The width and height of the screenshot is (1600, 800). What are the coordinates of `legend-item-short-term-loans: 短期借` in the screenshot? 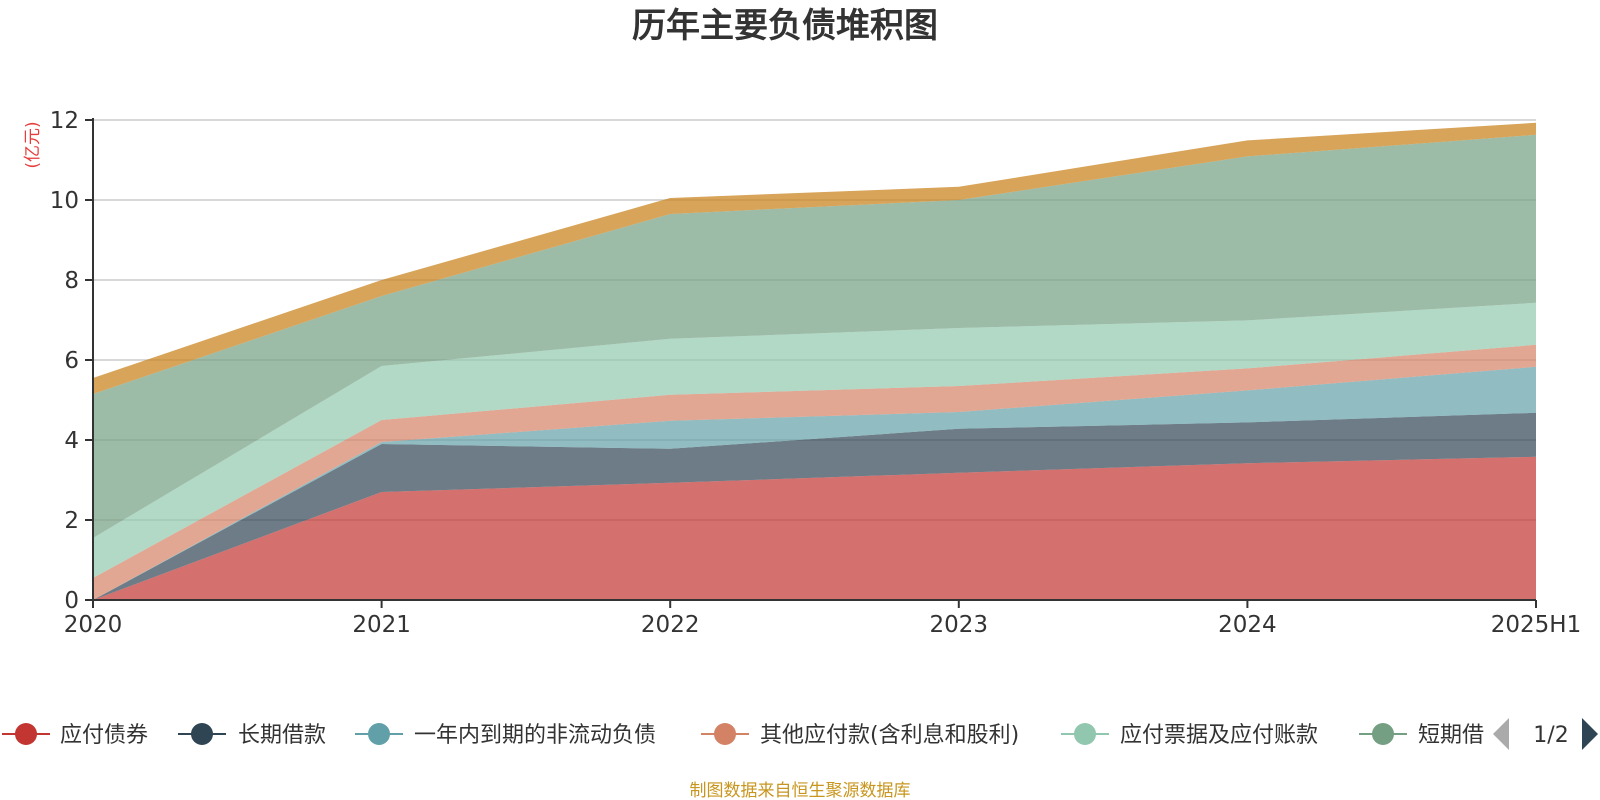 It's located at (1421, 735).